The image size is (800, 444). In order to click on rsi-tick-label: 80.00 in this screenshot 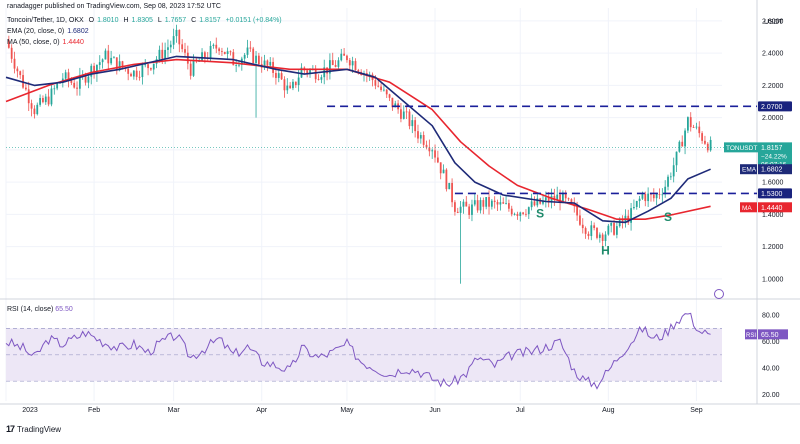, I will do `click(771, 316)`.